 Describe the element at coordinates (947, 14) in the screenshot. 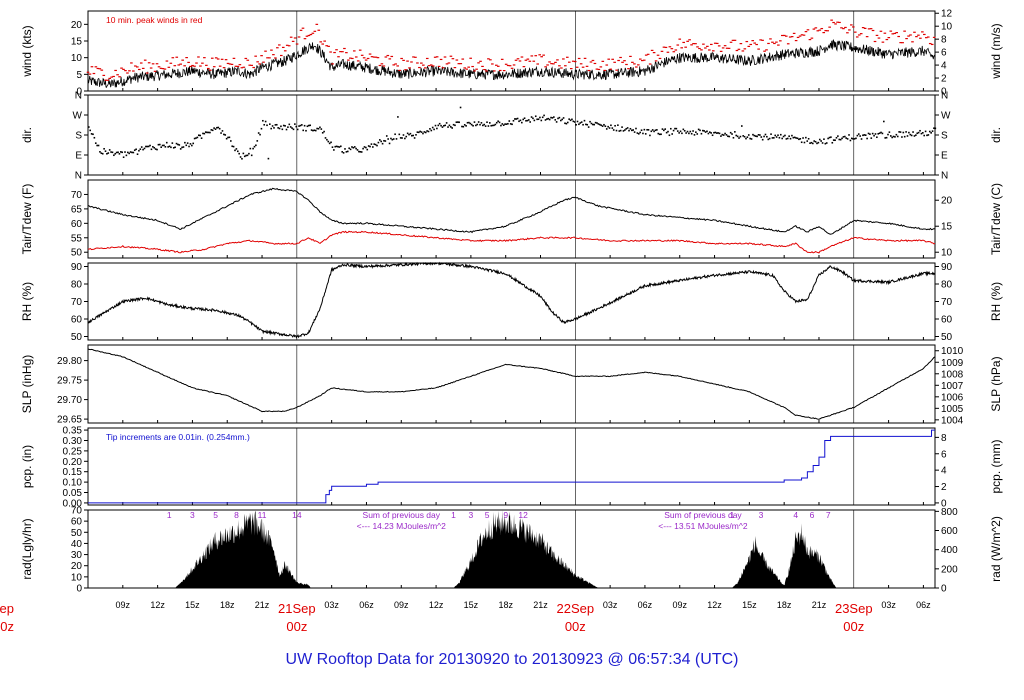

I see `y2-tick-label-wind: 12` at that location.